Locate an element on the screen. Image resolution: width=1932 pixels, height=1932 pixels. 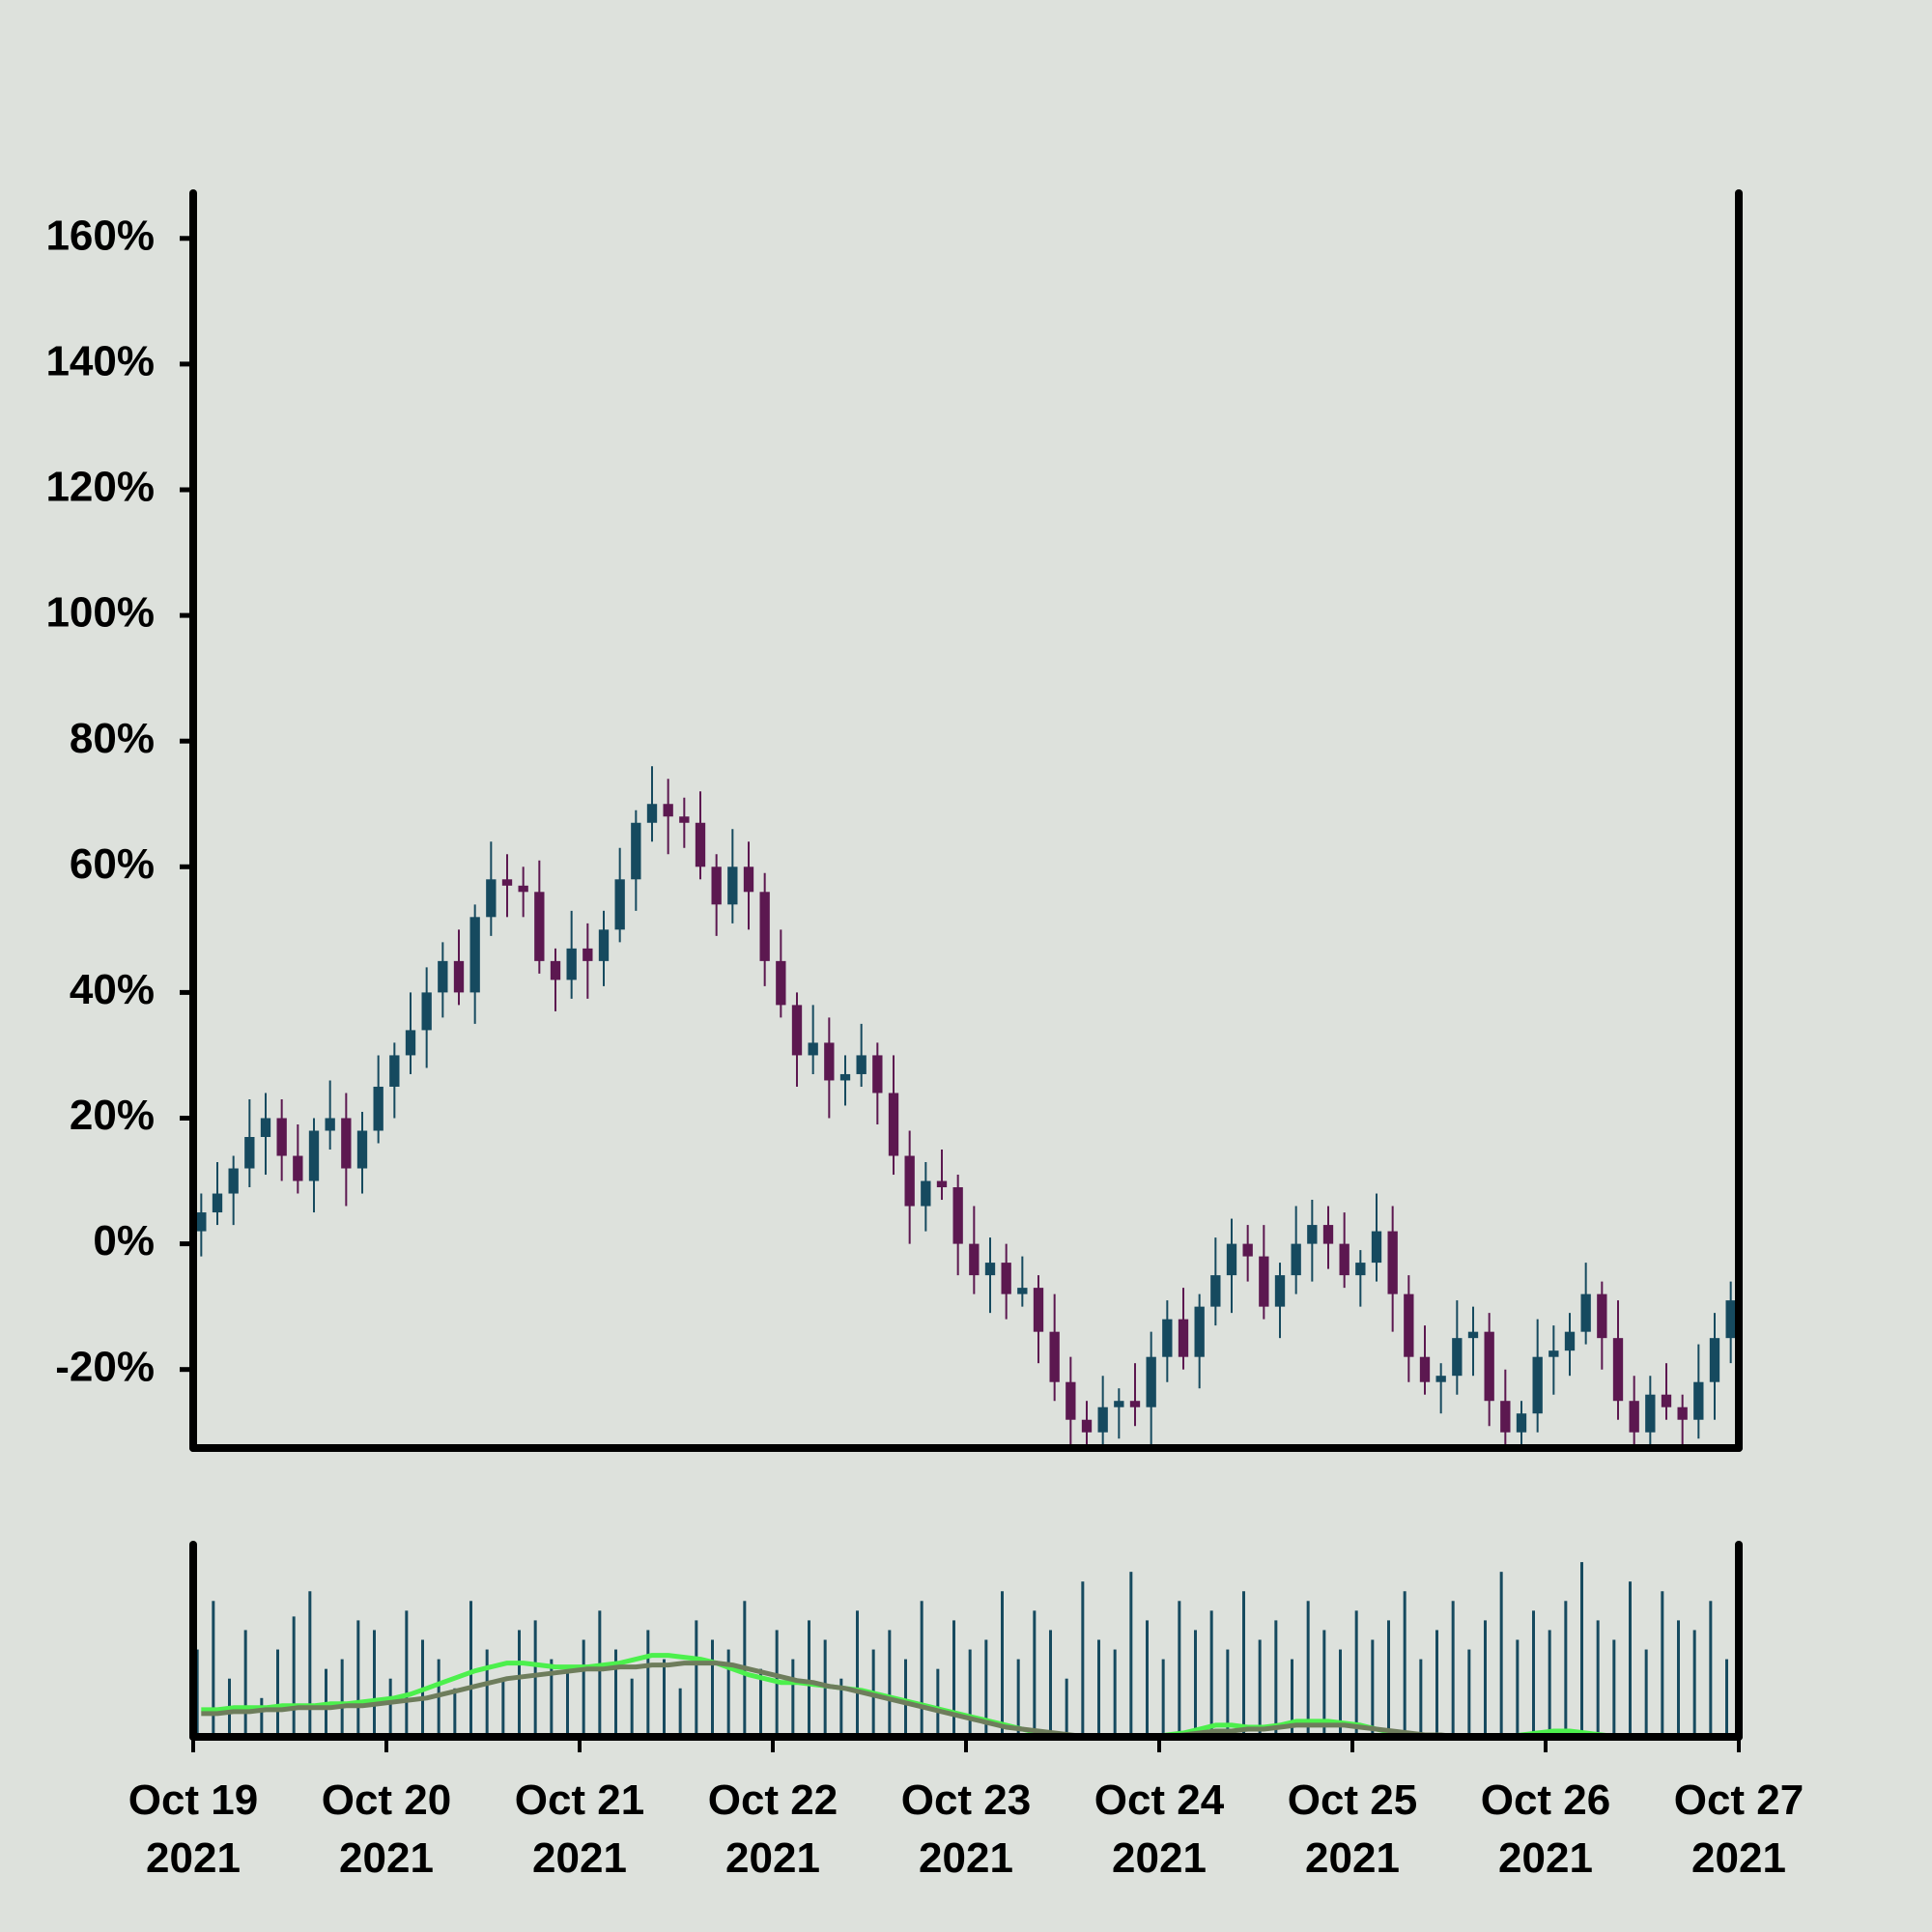
y-tick-label: 80% is located at coordinates (112, 738).